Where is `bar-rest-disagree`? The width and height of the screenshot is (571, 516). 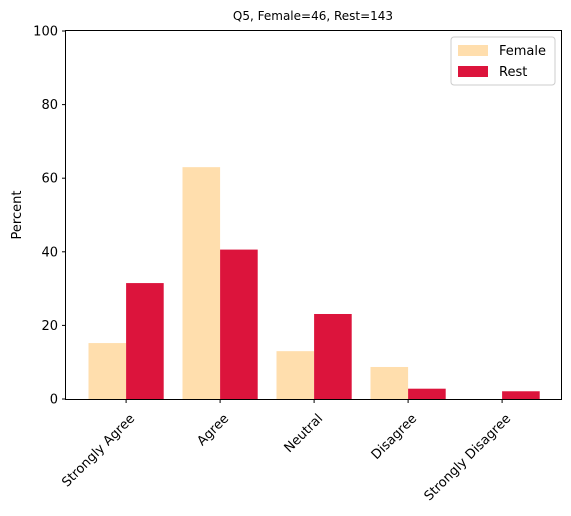 bar-rest-disagree is located at coordinates (427, 393).